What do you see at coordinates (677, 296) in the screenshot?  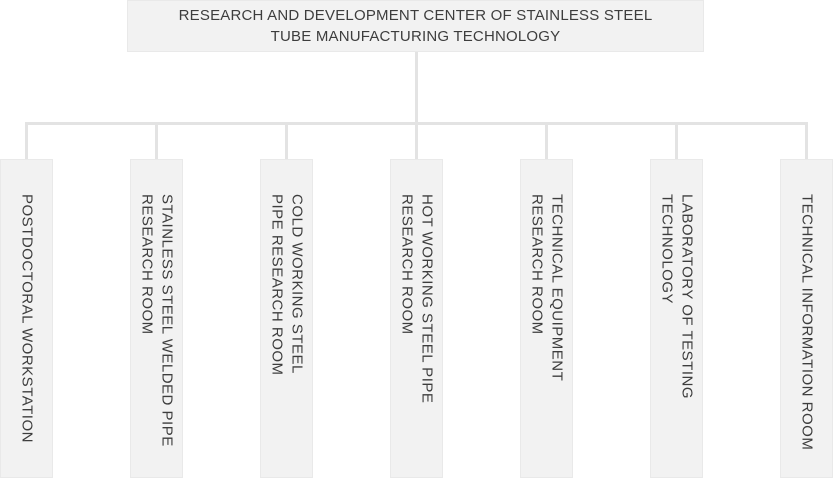 I see `dept-label: LABORATORY OF TESTING TECHNOLOGY` at bounding box center [677, 296].